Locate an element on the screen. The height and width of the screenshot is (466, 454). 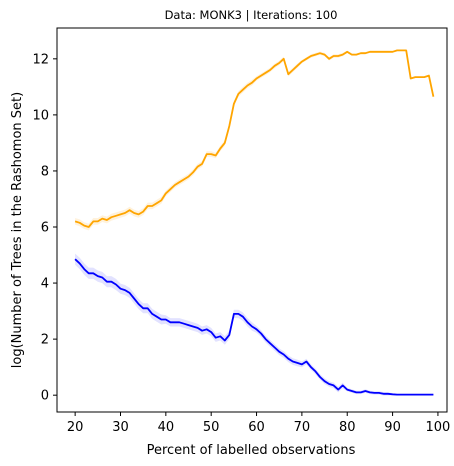
chart-title: Data: MONK3 | Iterations: 100 is located at coordinates (251, 15).